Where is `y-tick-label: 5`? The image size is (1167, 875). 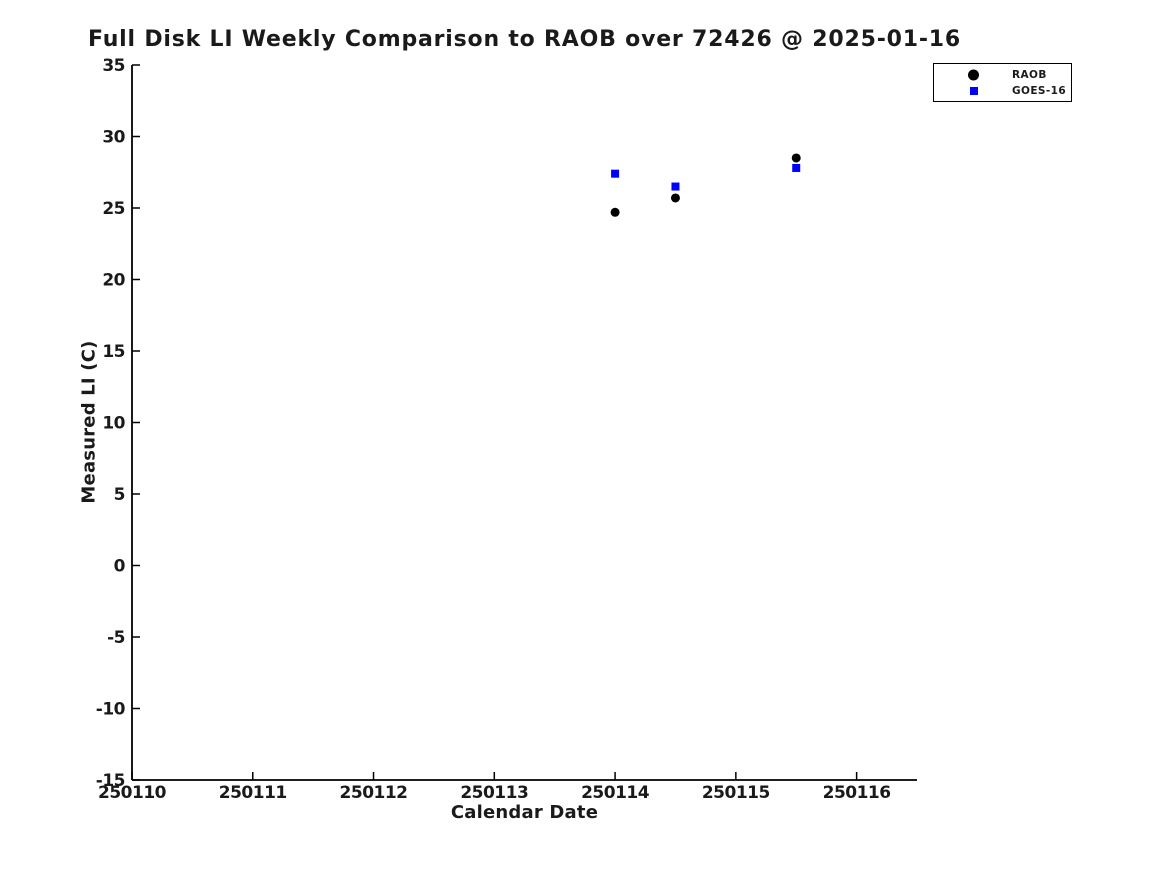 y-tick-label: 5 is located at coordinates (119, 495).